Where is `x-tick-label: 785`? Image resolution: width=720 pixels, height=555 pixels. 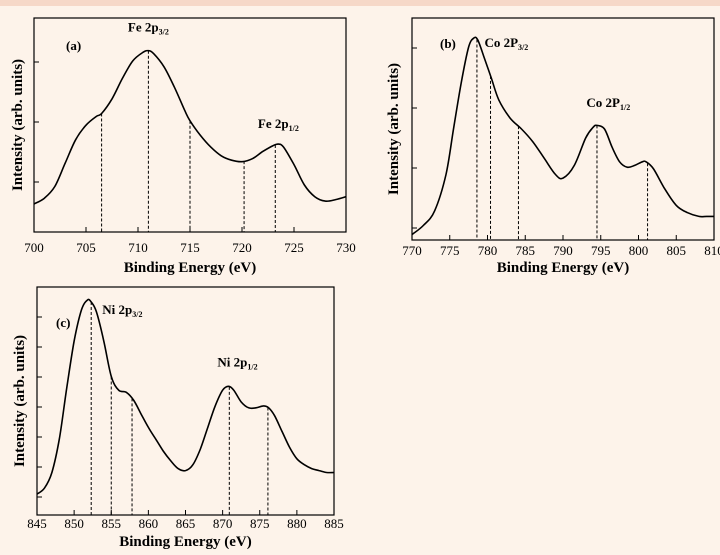
x-tick-label: 785 is located at coordinates (526, 250).